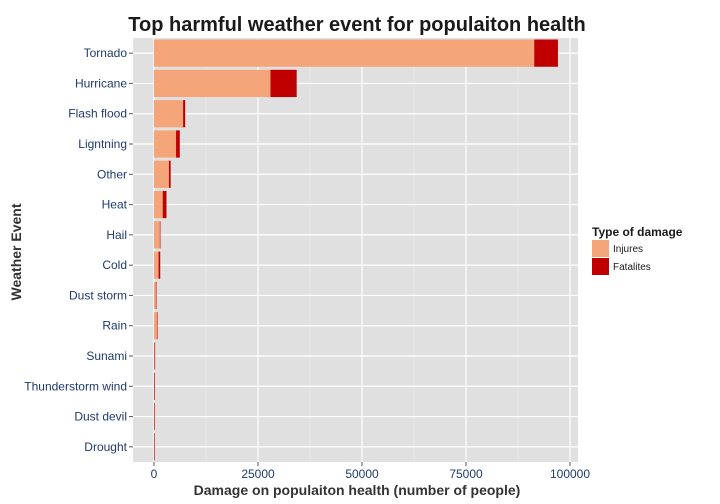 The width and height of the screenshot is (720, 504). I want to click on bar-injures-sunami, so click(154, 356).